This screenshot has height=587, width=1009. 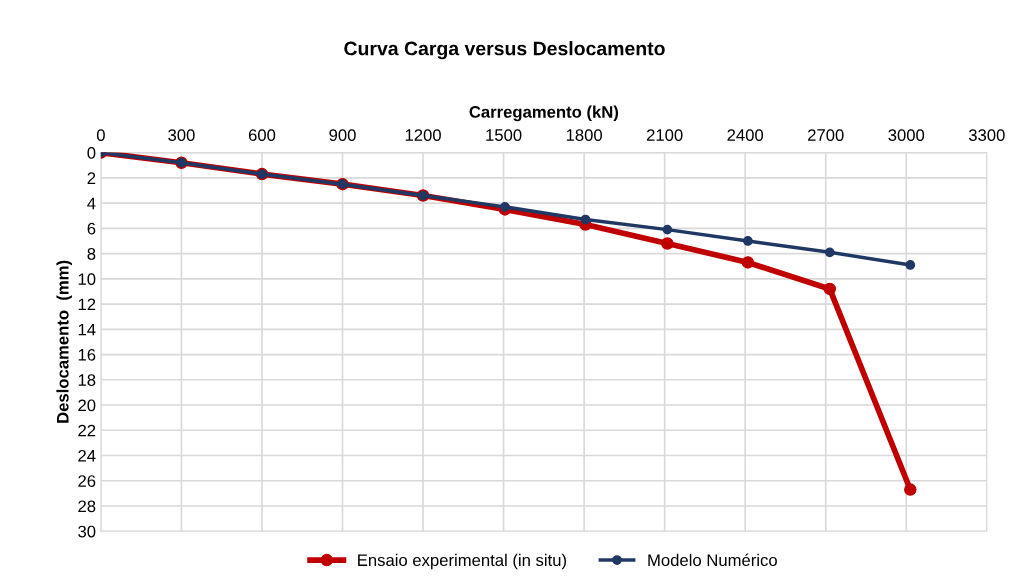 I want to click on x-tick-label: 0, so click(x=100, y=135).